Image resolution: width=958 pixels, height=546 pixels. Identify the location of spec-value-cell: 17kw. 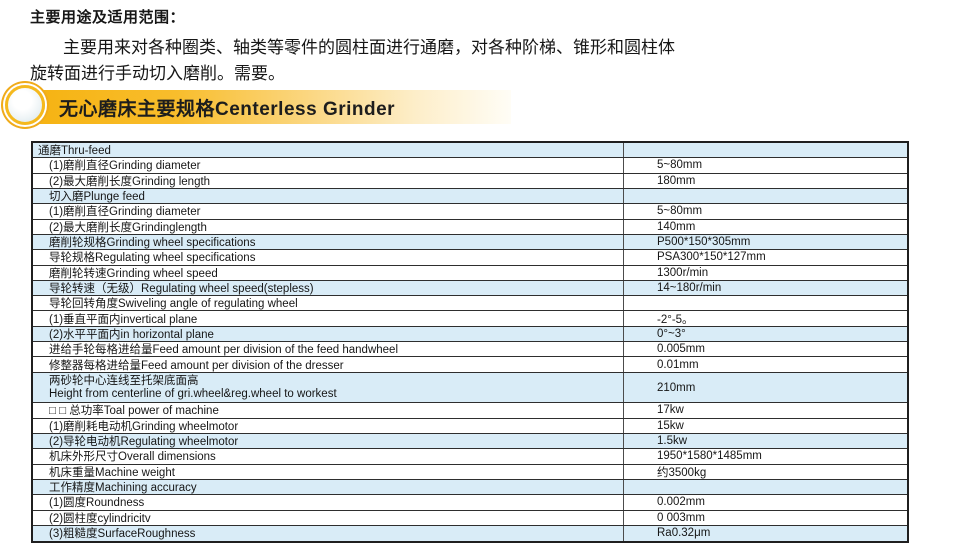
(670, 410).